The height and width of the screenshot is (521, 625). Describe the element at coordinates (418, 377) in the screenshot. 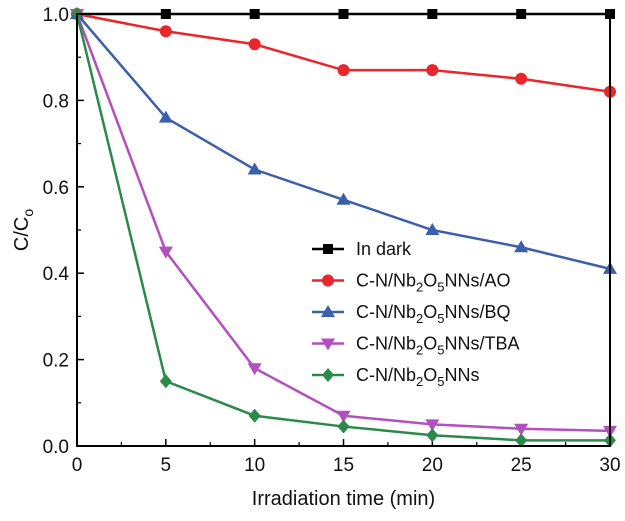

I see `legend-label: C-N/Nb2O5NNs` at that location.